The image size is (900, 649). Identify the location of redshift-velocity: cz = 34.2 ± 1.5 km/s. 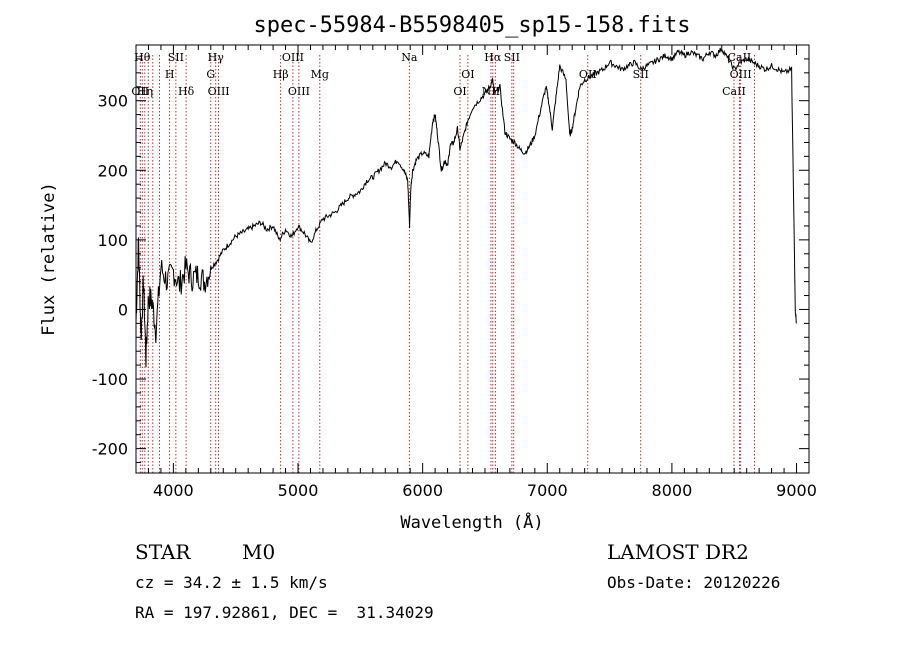
(231, 582).